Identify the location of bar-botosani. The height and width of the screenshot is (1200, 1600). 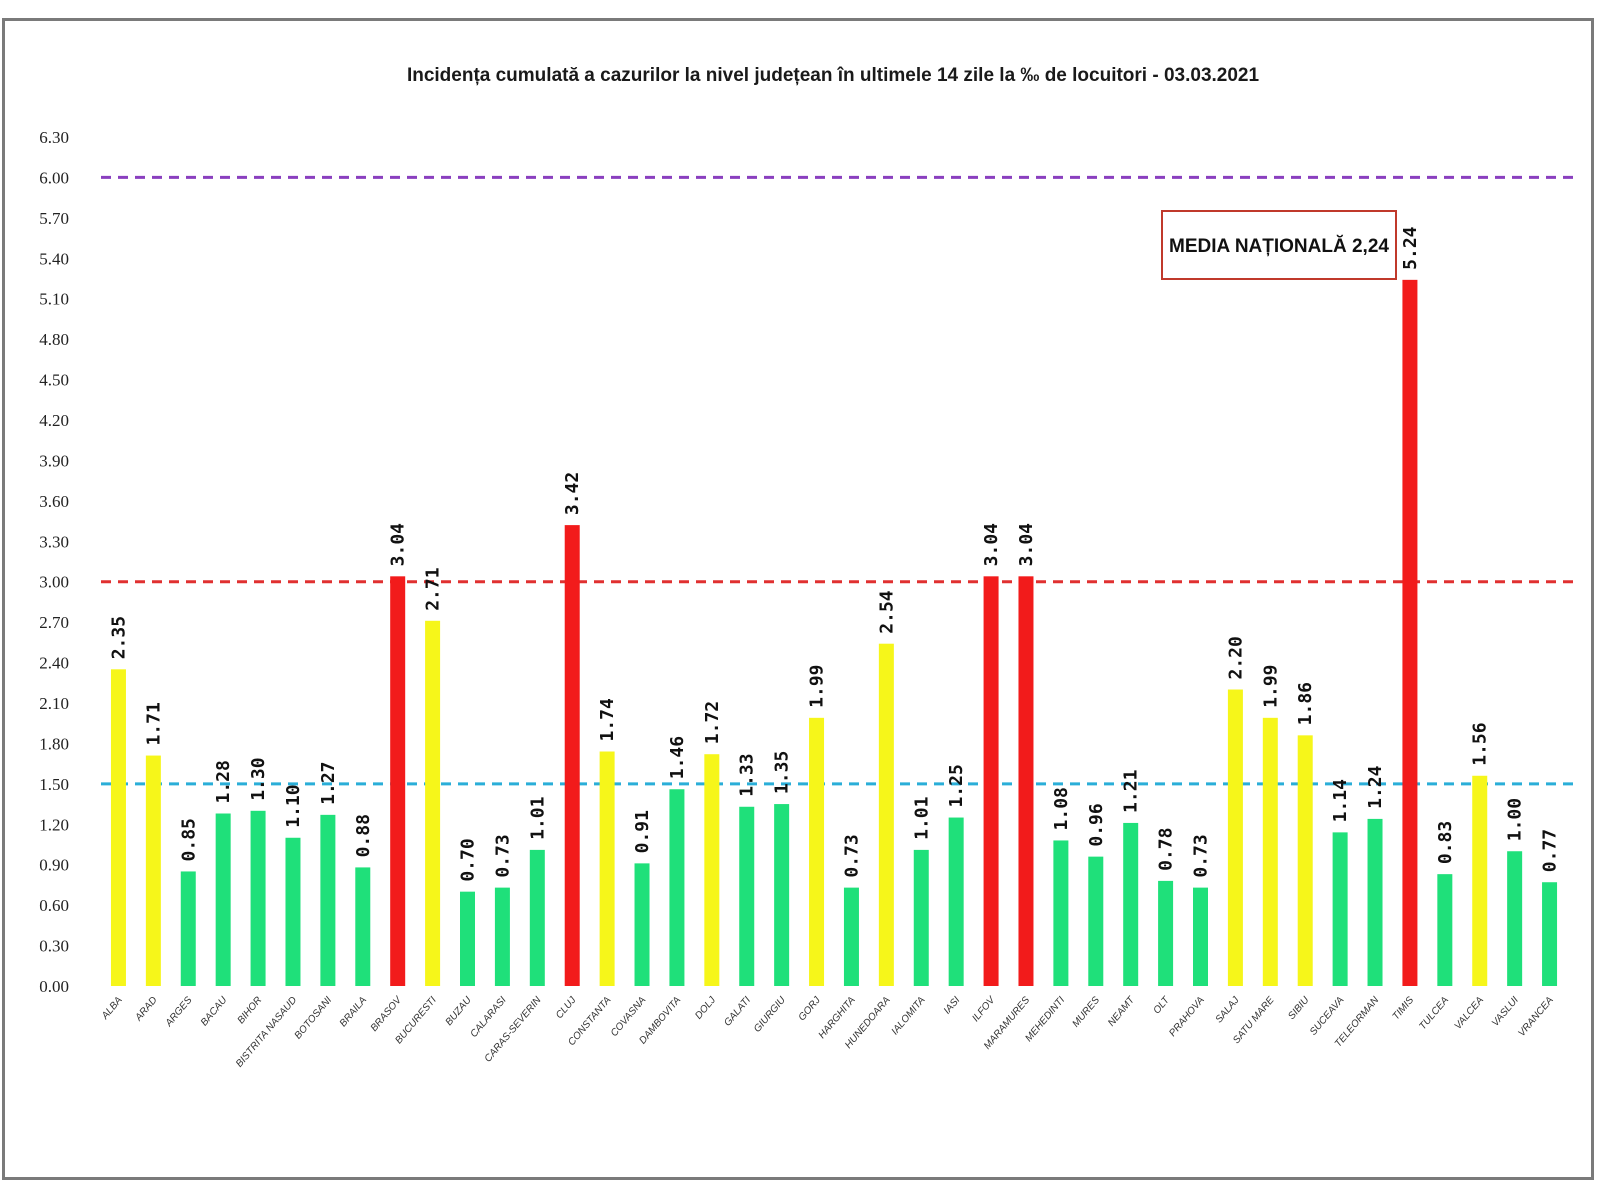
(328, 900).